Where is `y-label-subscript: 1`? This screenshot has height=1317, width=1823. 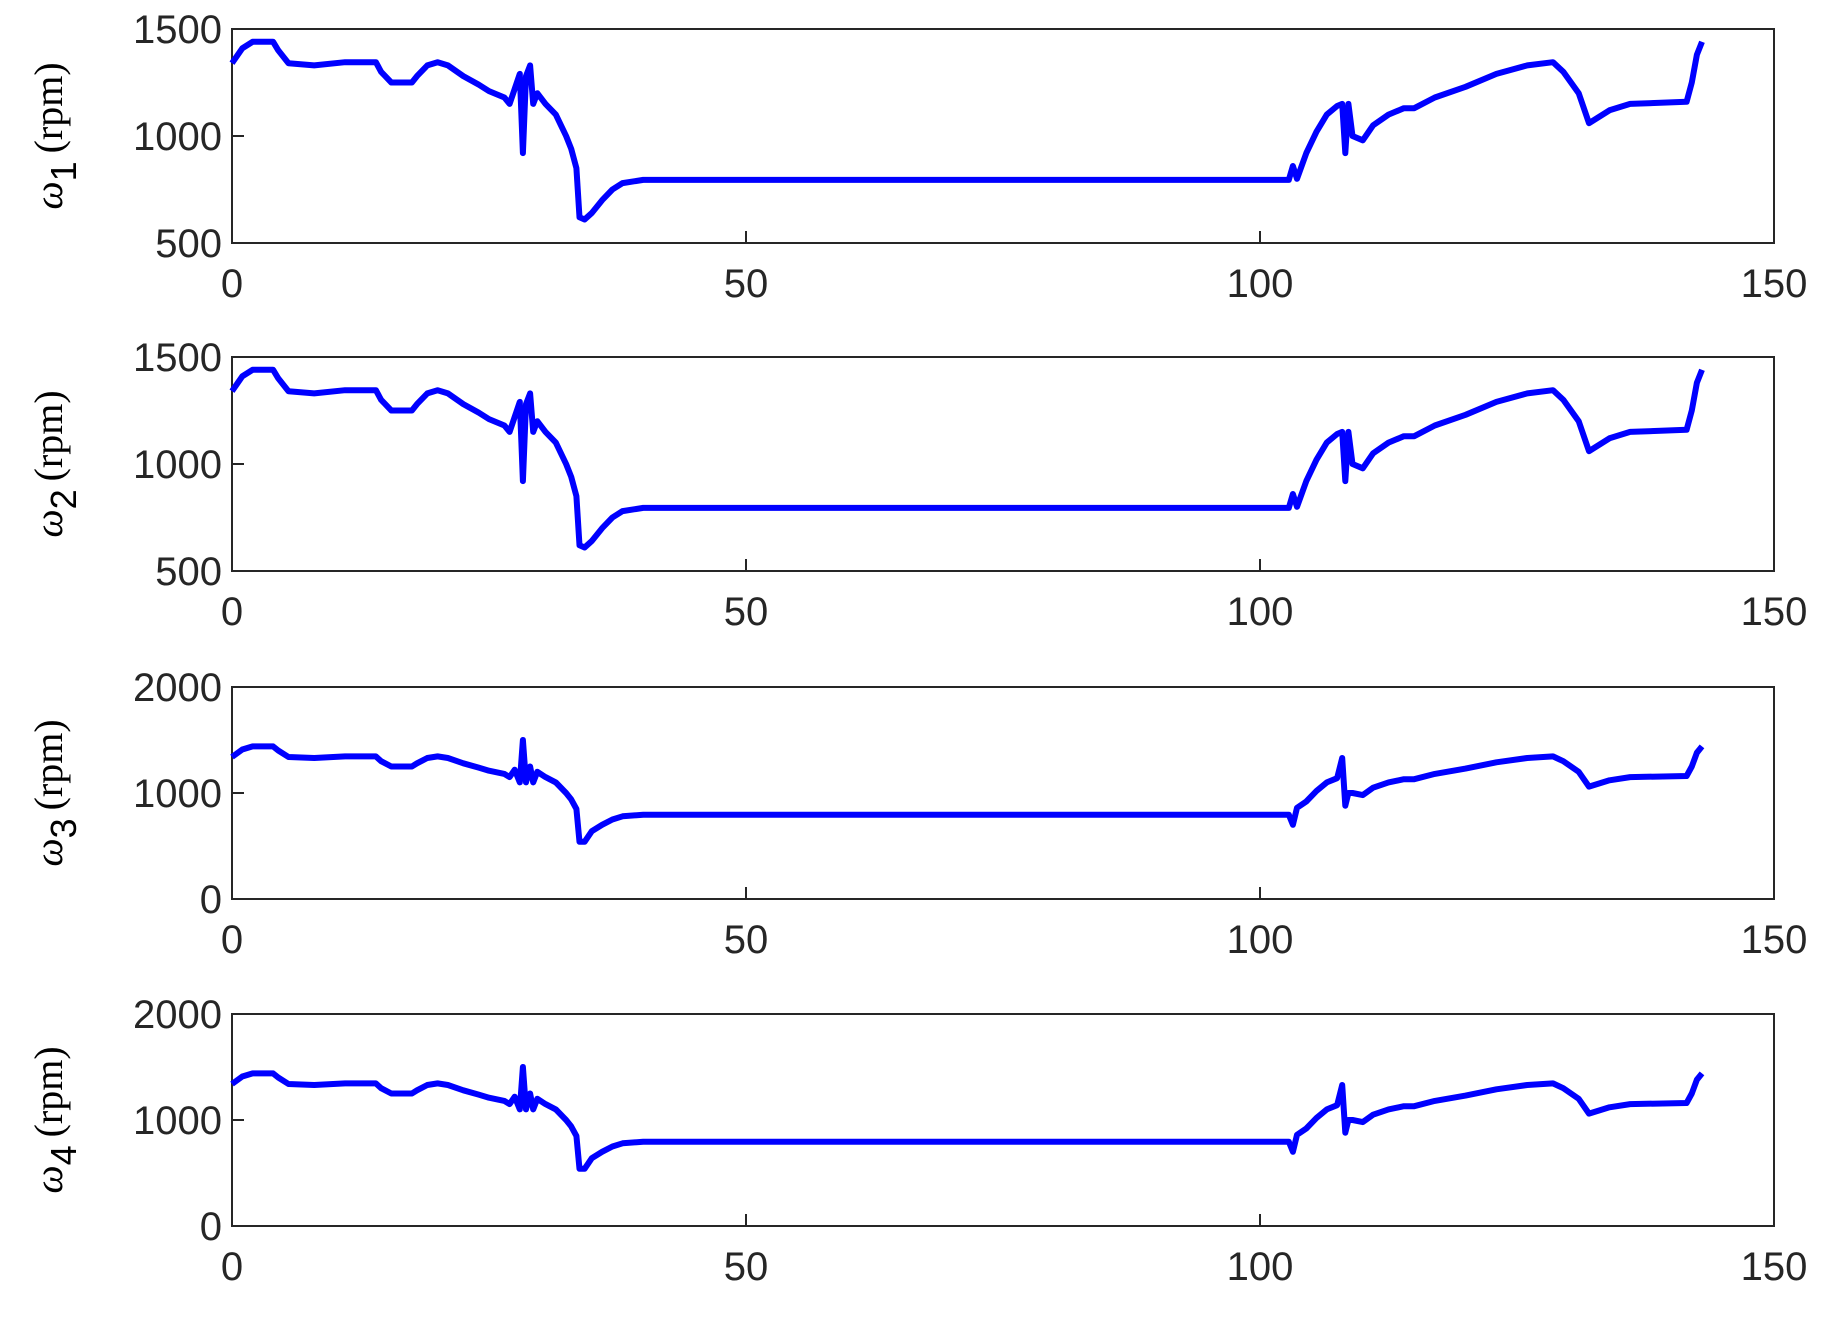 y-label-subscript: 1 is located at coordinates (63, 171).